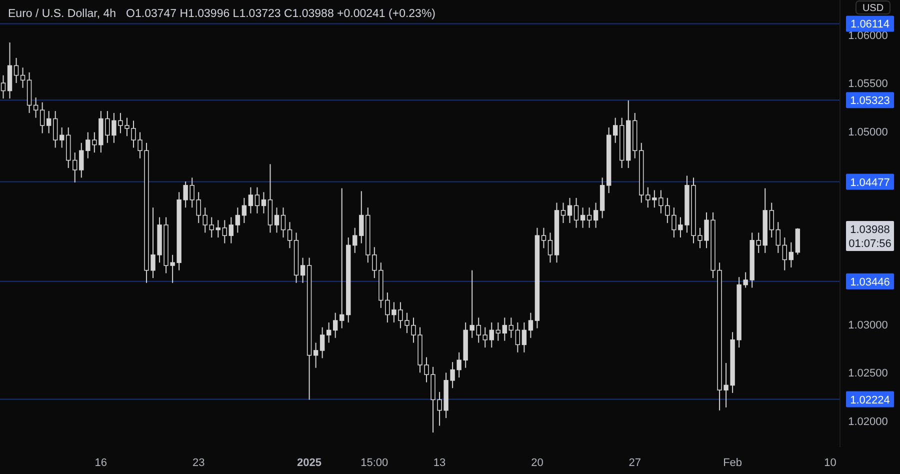 This screenshot has width=900, height=474. What do you see at coordinates (873, 8) in the screenshot?
I see `y-axis-title: USD` at bounding box center [873, 8].